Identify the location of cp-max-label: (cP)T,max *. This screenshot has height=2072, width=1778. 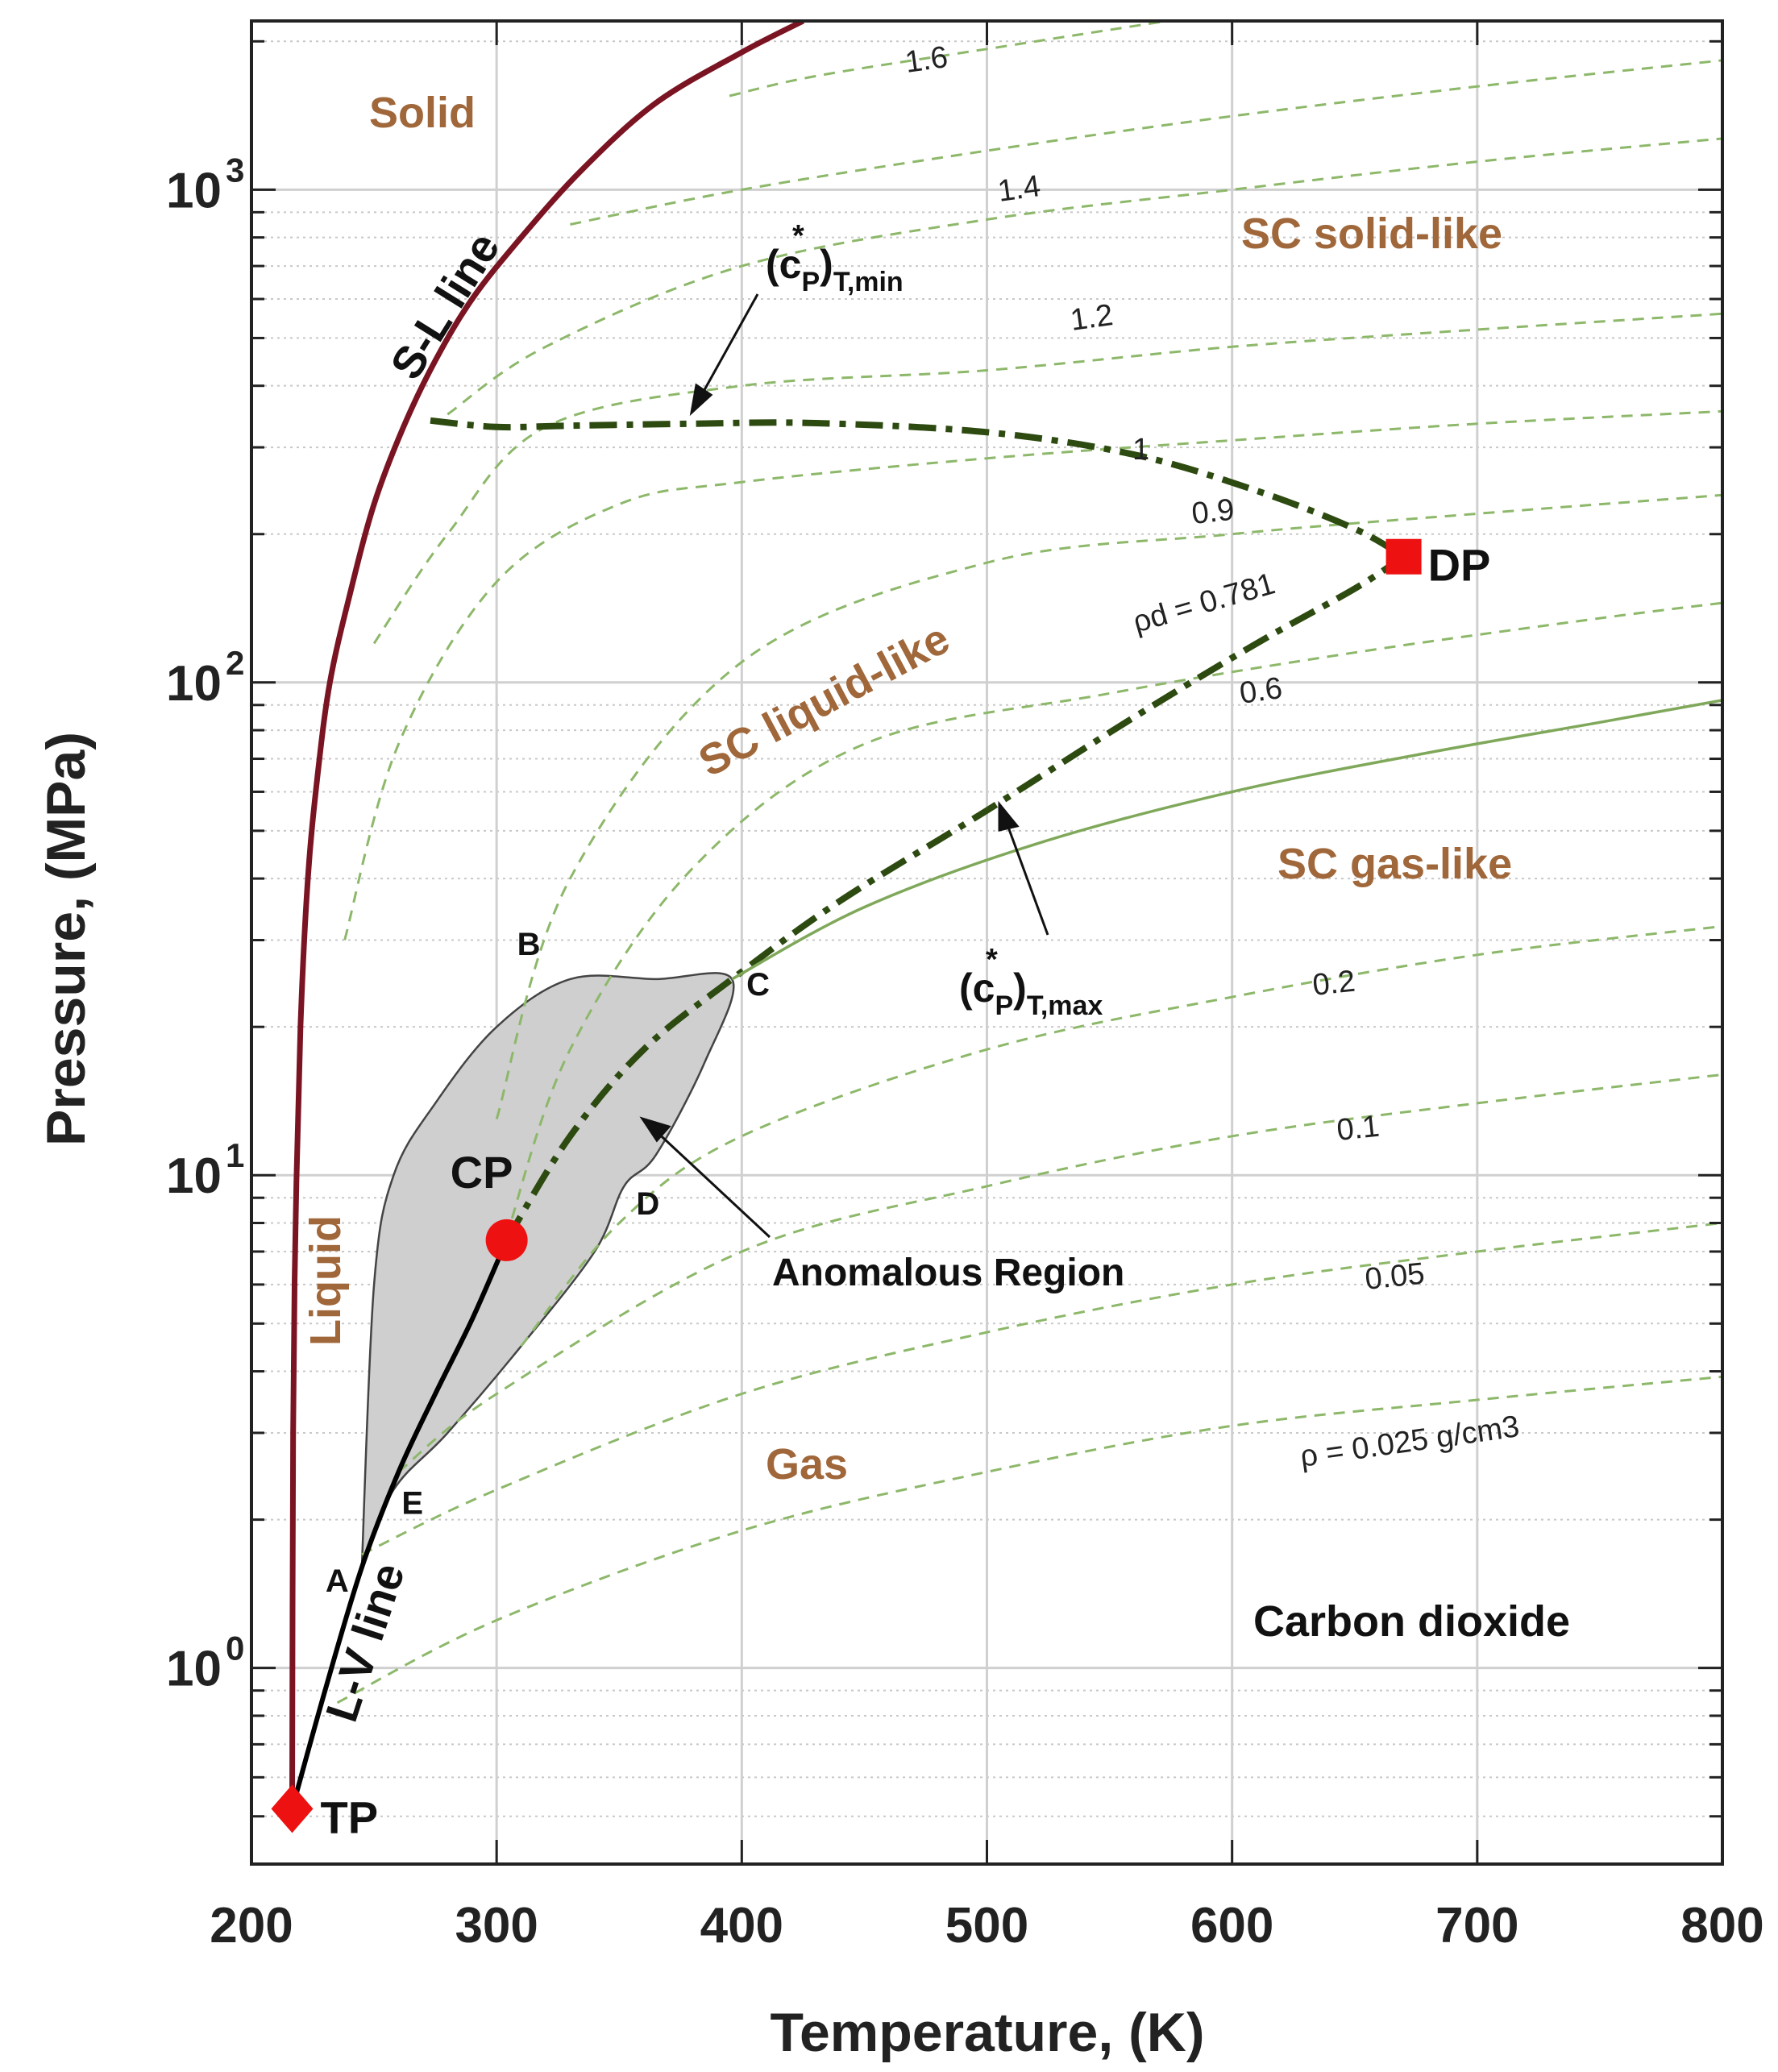
(1031, 982).